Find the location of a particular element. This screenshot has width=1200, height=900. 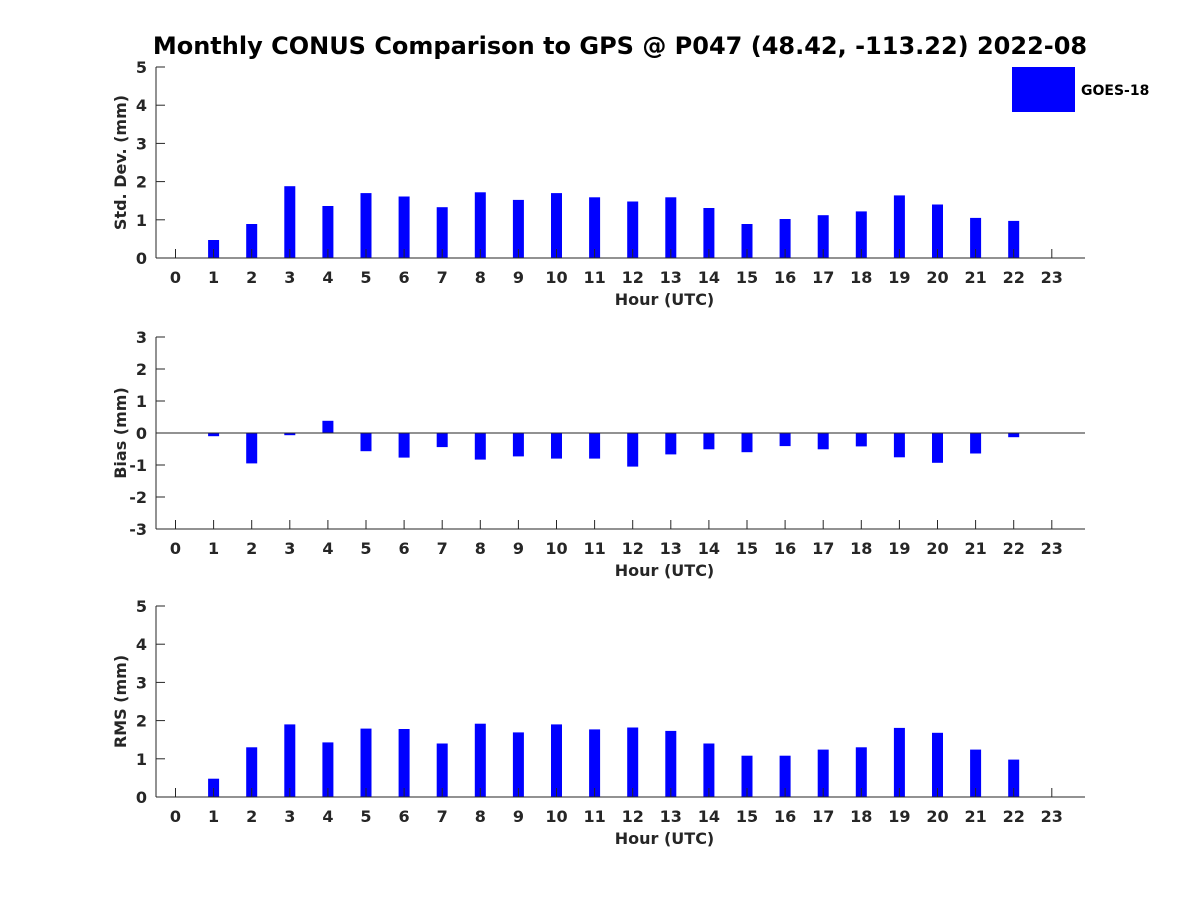

x-tick-label: 10 is located at coordinates (556, 277).